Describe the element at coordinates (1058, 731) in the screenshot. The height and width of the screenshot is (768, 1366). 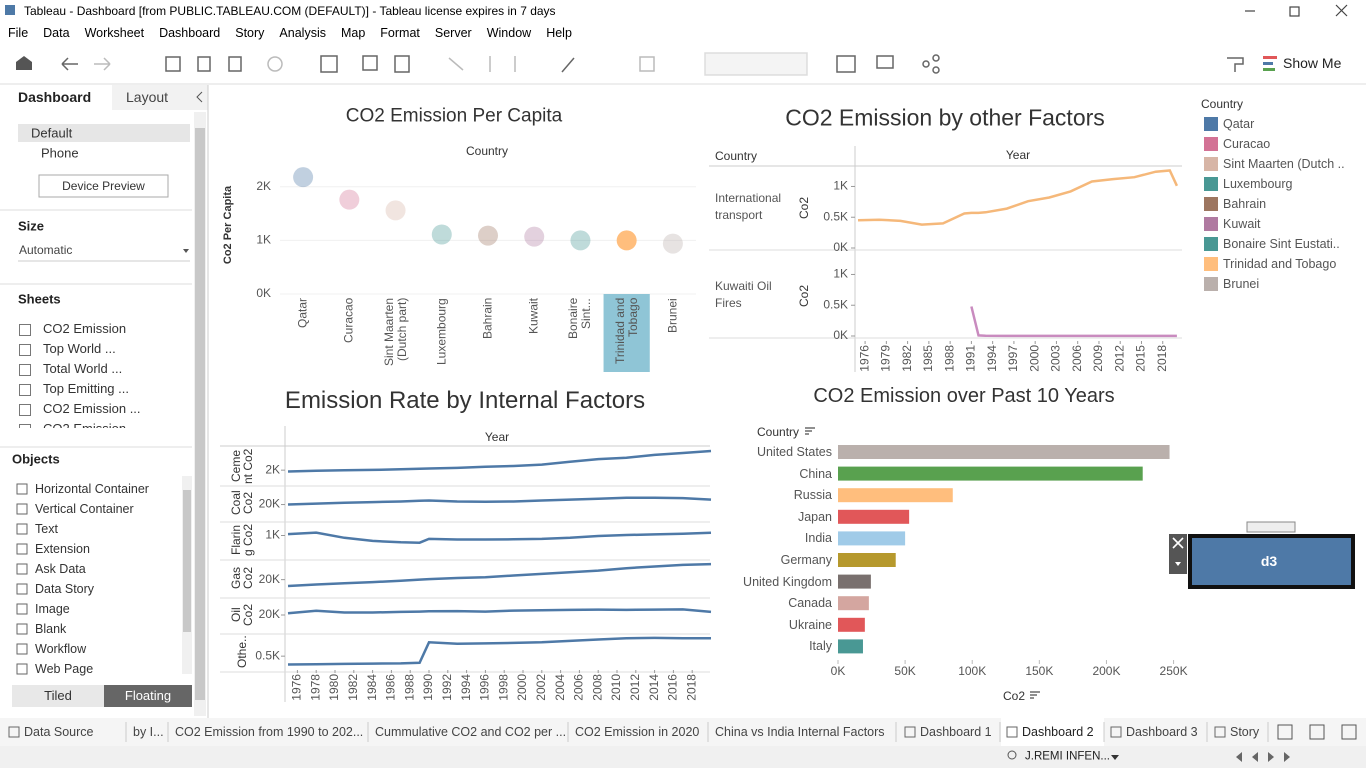
I see `sheet-tab: Dashboard 2` at that location.